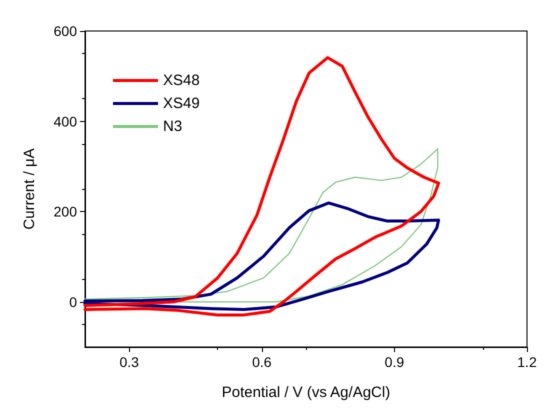  I want to click on legend-label: N3, so click(172, 126).